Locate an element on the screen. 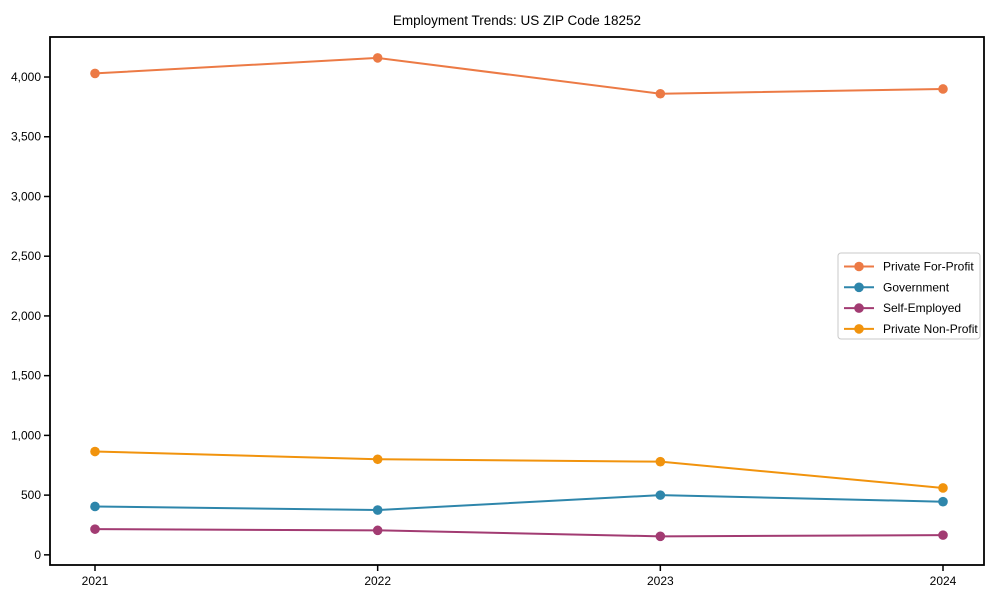 Image resolution: width=1000 pixels, height=600 pixels. y-axis-tick-label: 500 is located at coordinates (31, 495).